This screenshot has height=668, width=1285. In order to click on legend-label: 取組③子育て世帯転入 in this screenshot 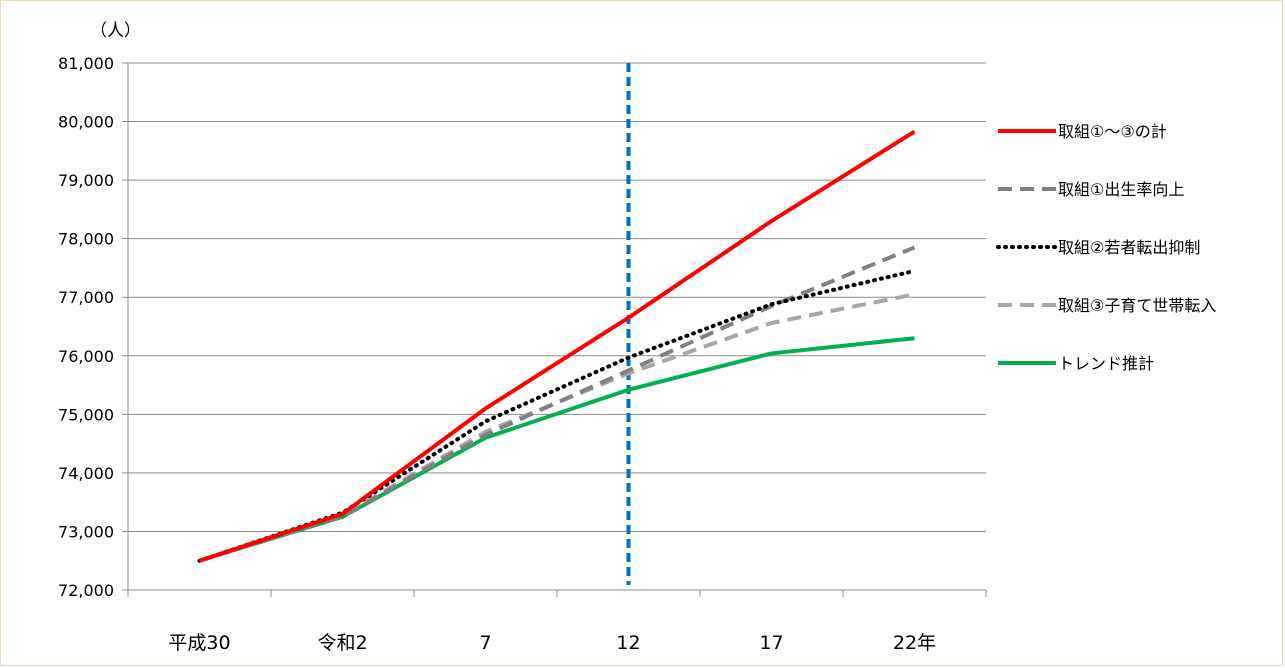, I will do `click(1137, 305)`.